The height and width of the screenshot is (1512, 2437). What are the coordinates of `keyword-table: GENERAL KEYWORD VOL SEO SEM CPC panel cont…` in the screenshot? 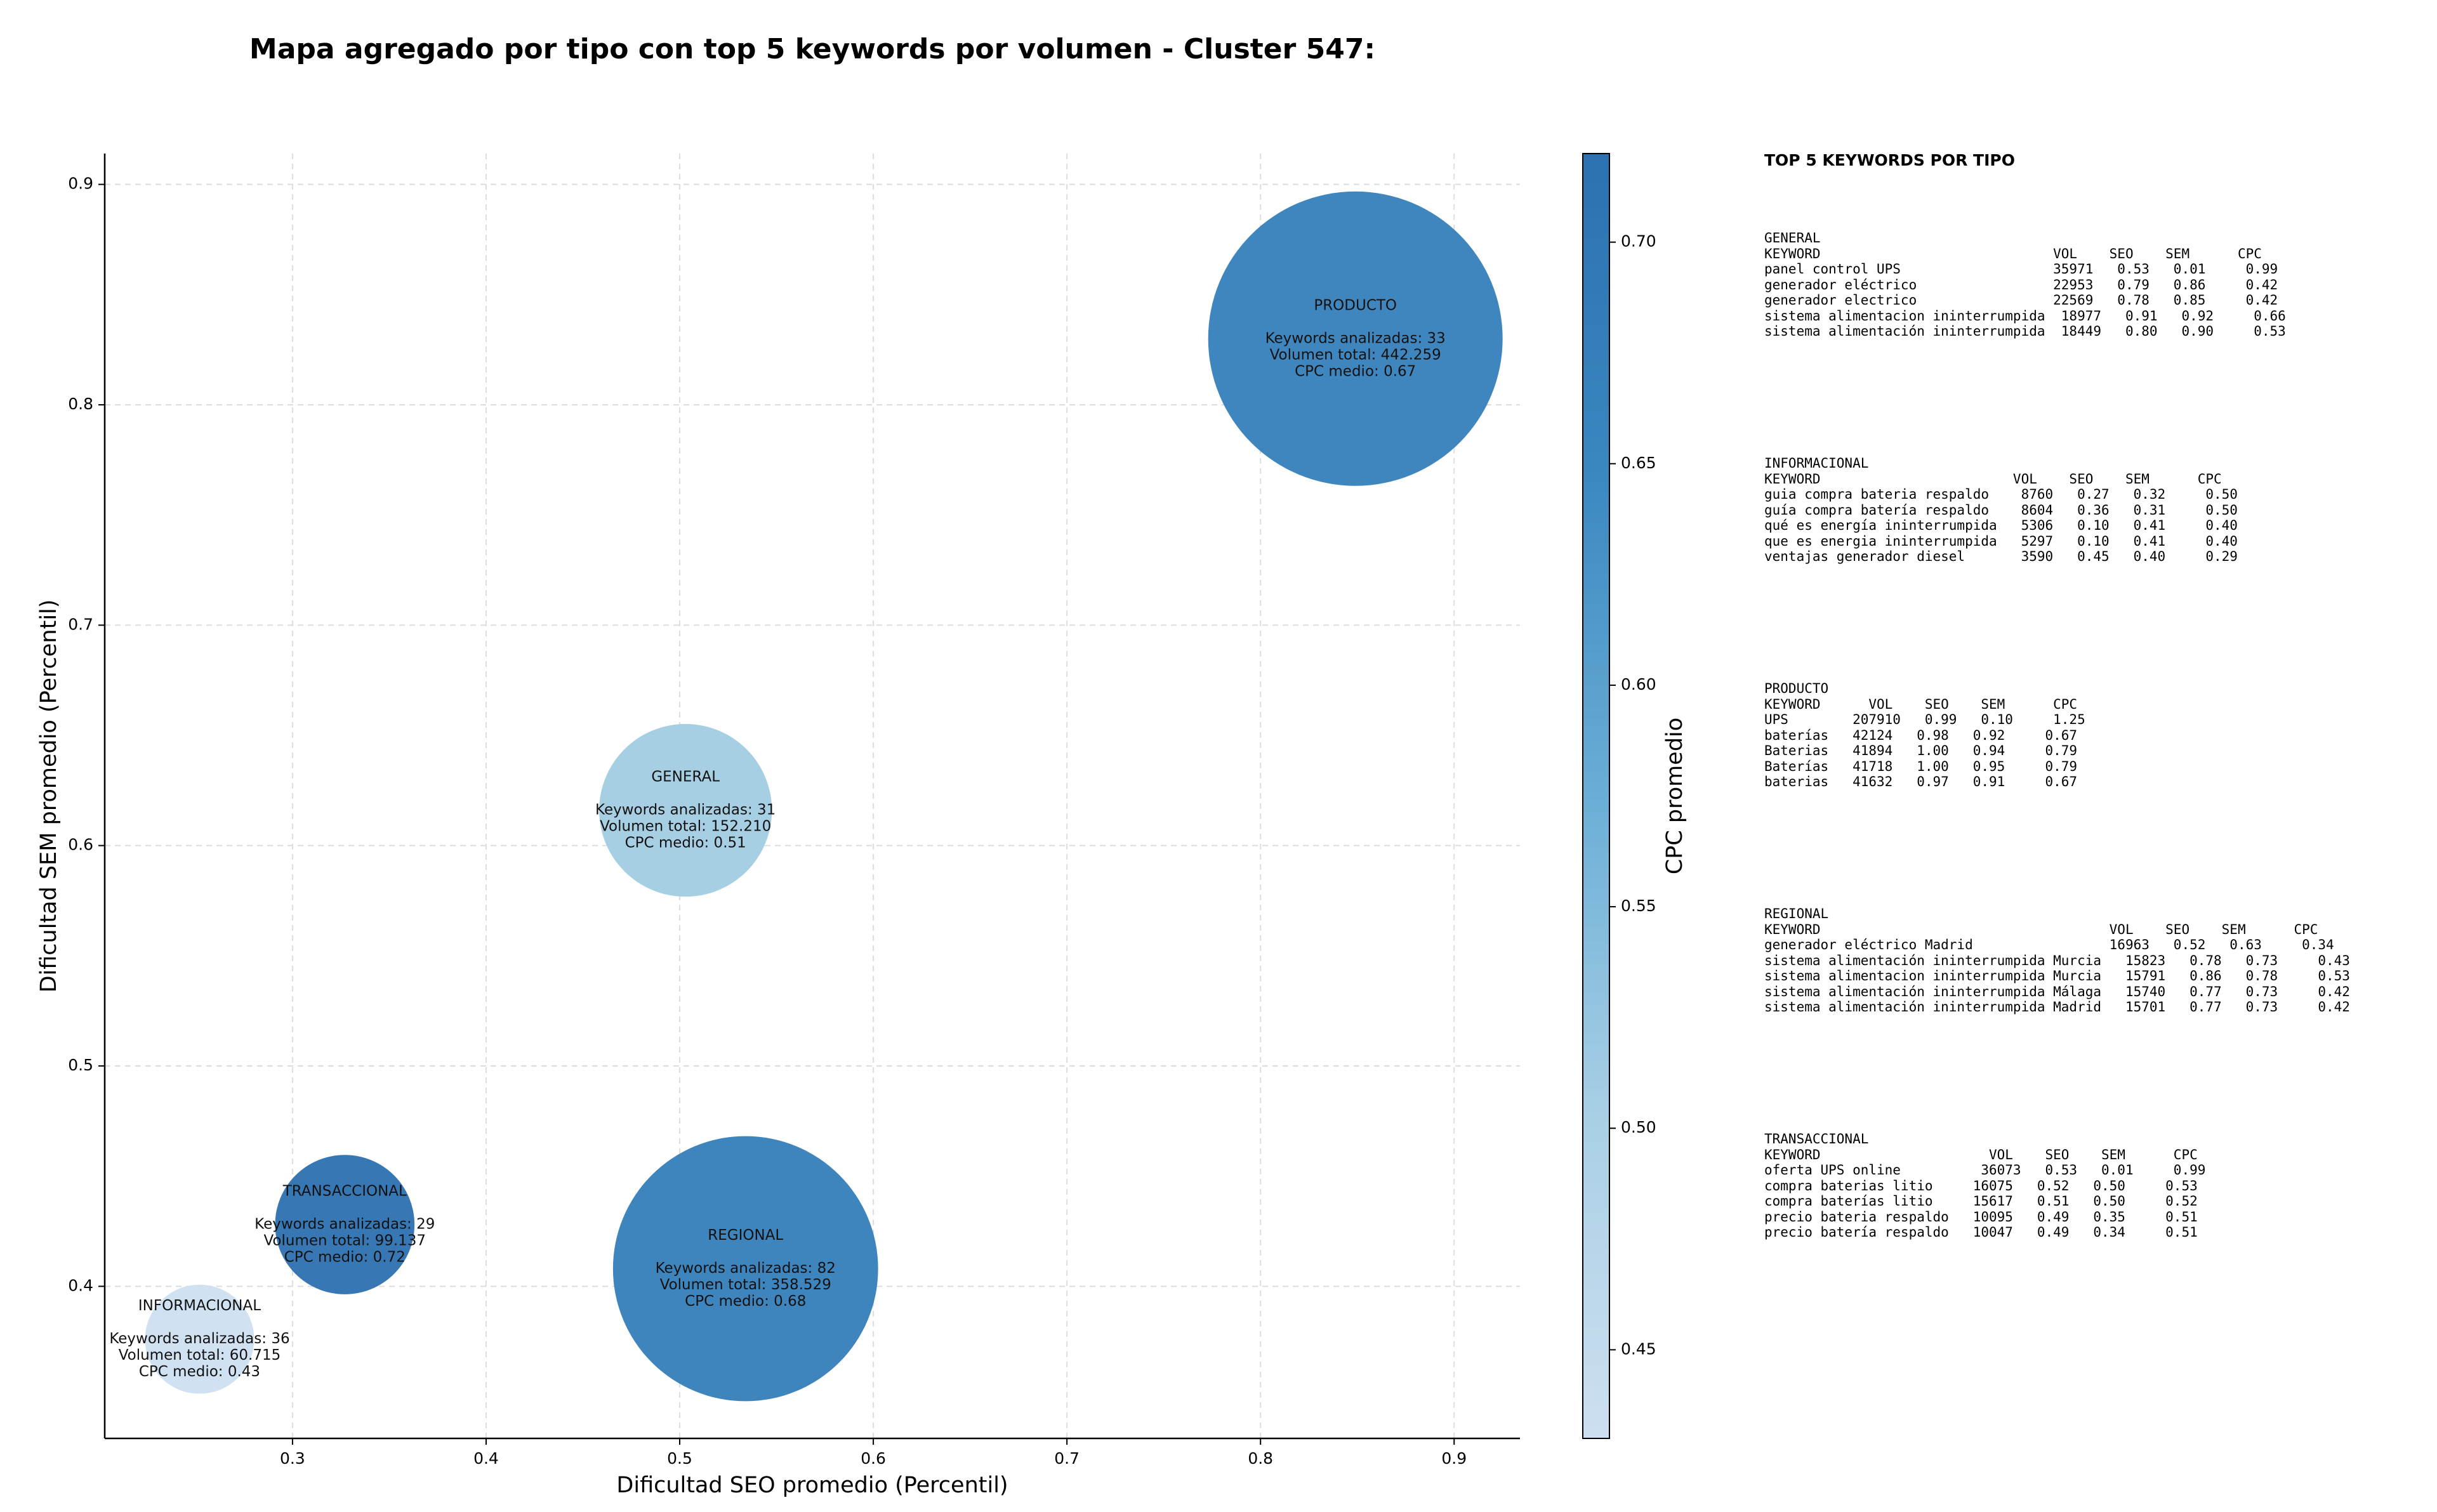 It's located at (2025, 285).